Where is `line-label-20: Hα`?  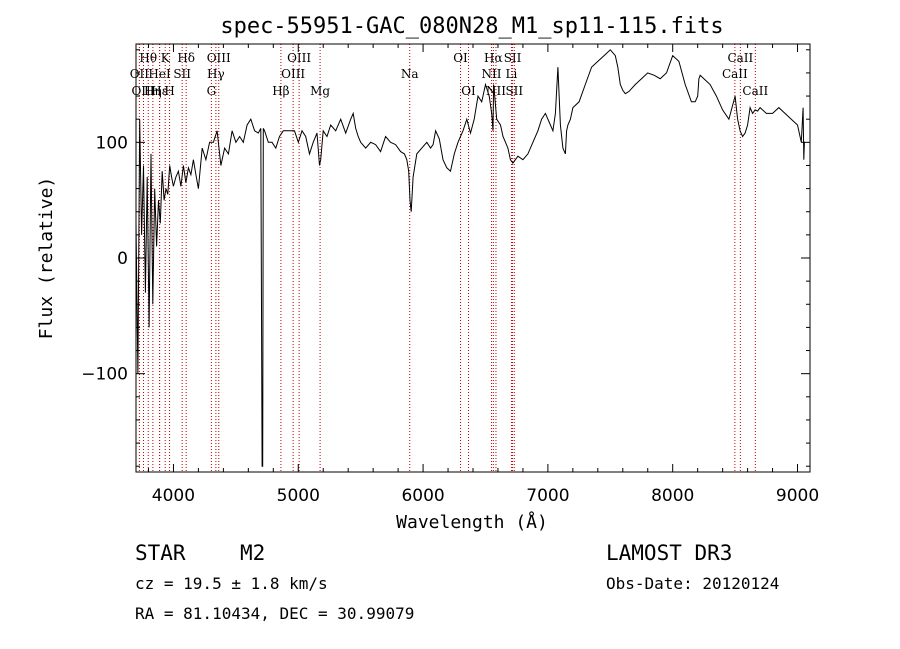 line-label-20: Hα is located at coordinates (493, 58).